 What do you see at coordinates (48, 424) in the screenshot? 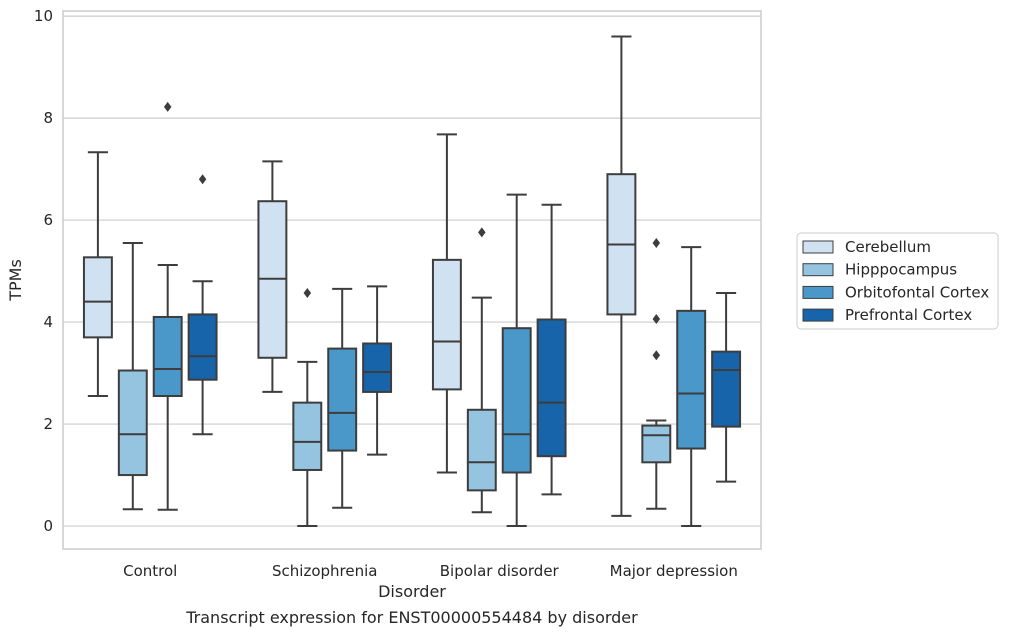
I see `y-tick-label: 2` at bounding box center [48, 424].